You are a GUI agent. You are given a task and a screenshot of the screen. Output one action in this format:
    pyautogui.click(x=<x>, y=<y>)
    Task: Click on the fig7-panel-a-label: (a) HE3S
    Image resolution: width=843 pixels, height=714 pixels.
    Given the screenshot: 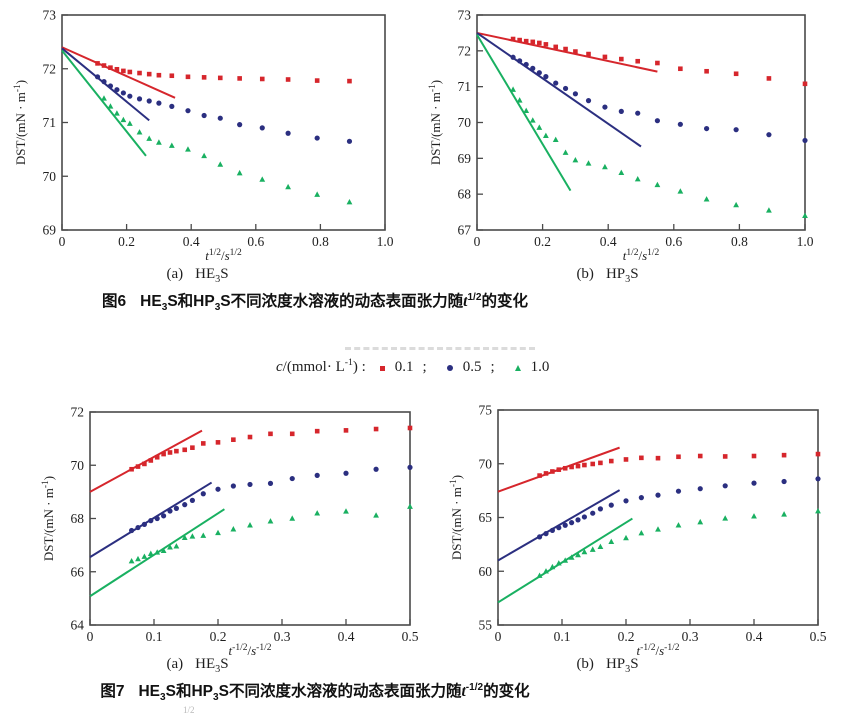 What is the action you would take?
    pyautogui.click(x=197, y=665)
    